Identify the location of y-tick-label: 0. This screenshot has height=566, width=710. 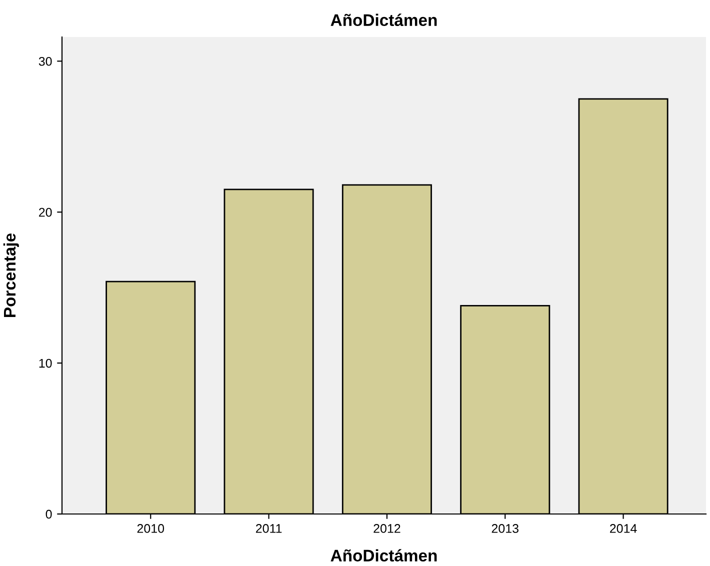
(49, 514).